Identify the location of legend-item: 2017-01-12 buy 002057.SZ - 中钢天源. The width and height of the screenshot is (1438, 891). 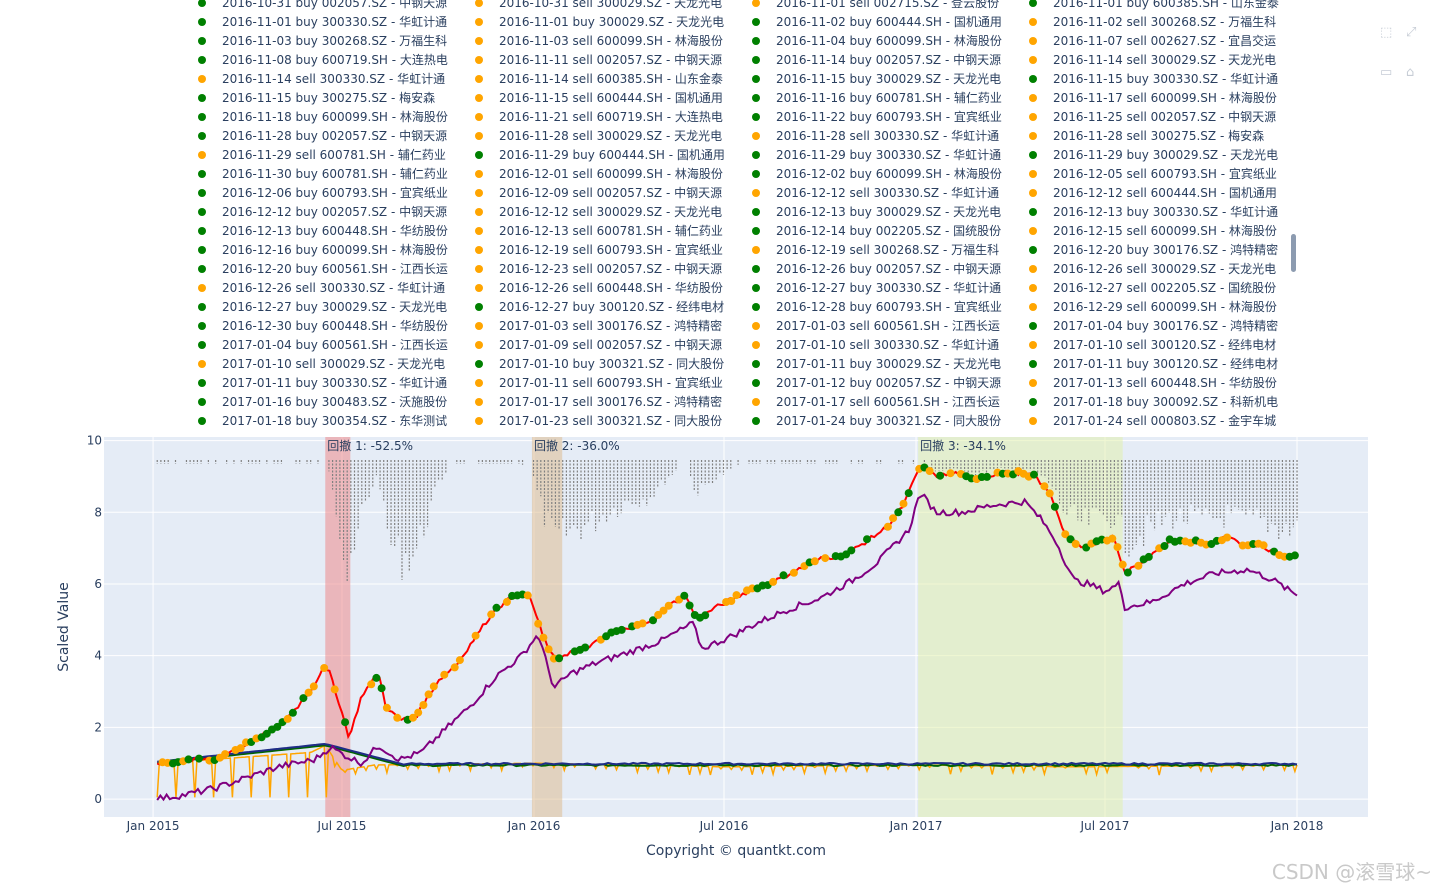
(872, 382).